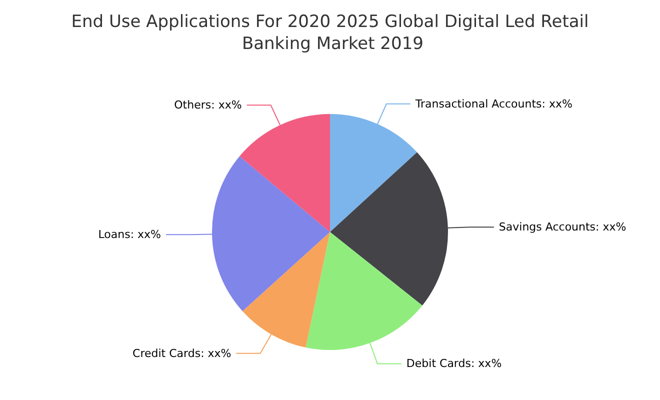 This screenshot has width=660, height=400. Describe the element at coordinates (182, 353) in the screenshot. I see `slice-label: Credit Cards: xx%` at that location.